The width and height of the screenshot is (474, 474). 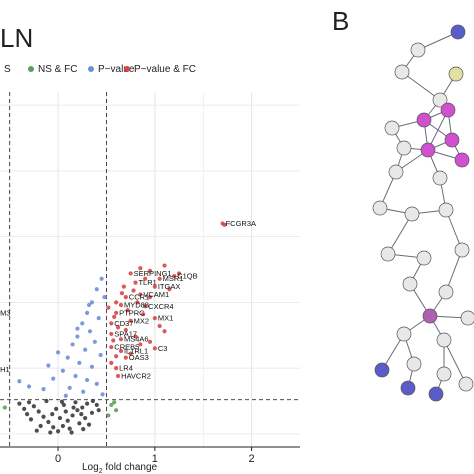 I want to click on x-tick-label-1: 1, so click(x=155, y=459).